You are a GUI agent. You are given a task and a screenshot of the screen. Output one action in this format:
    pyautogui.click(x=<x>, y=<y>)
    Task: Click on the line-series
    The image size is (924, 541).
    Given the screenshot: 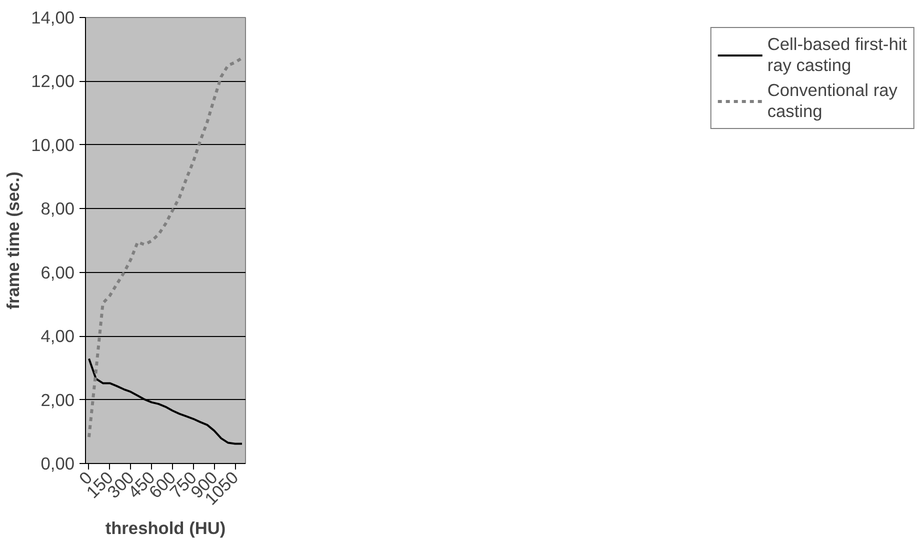 What is the action you would take?
    pyautogui.click(x=165, y=247)
    